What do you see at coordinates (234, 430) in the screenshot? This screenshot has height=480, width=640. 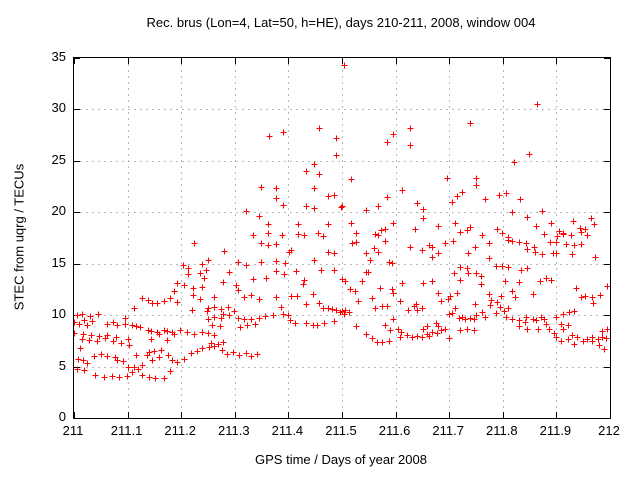 I see `x-tick-label: 211.3` at bounding box center [234, 430].